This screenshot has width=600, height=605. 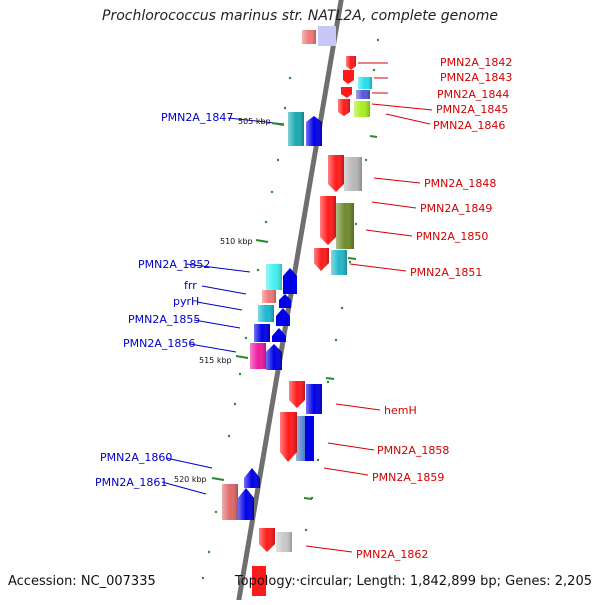 I want to click on scale-tick-505: 505 kbp, so click(x=261, y=121).